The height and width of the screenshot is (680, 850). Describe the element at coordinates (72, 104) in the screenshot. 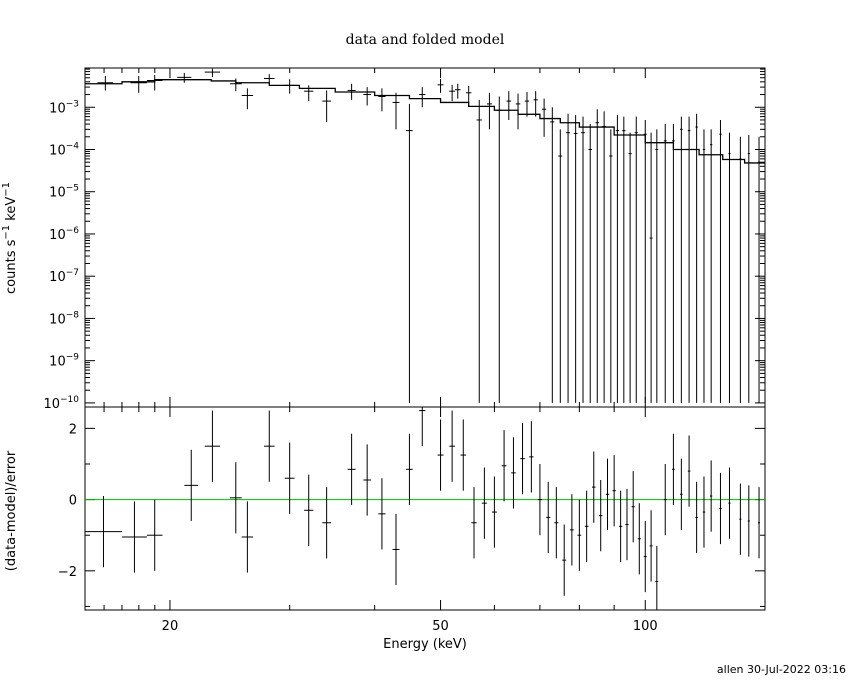

I see `y-tick-exponent: −3` at that location.